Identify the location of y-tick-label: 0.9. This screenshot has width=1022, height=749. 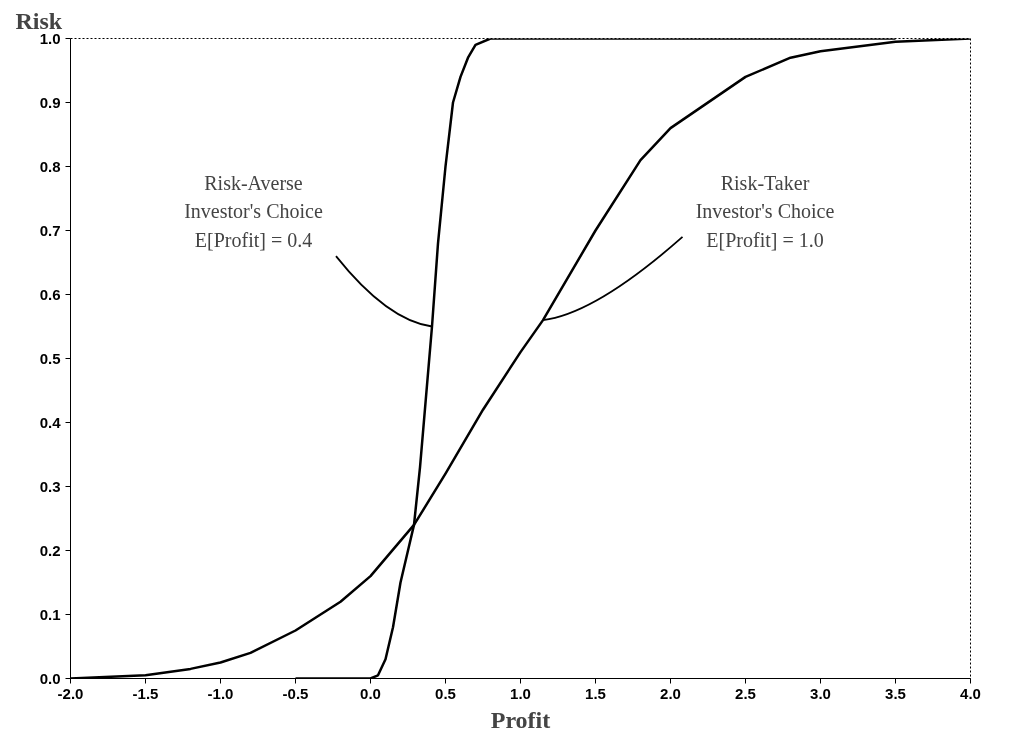
(50, 102).